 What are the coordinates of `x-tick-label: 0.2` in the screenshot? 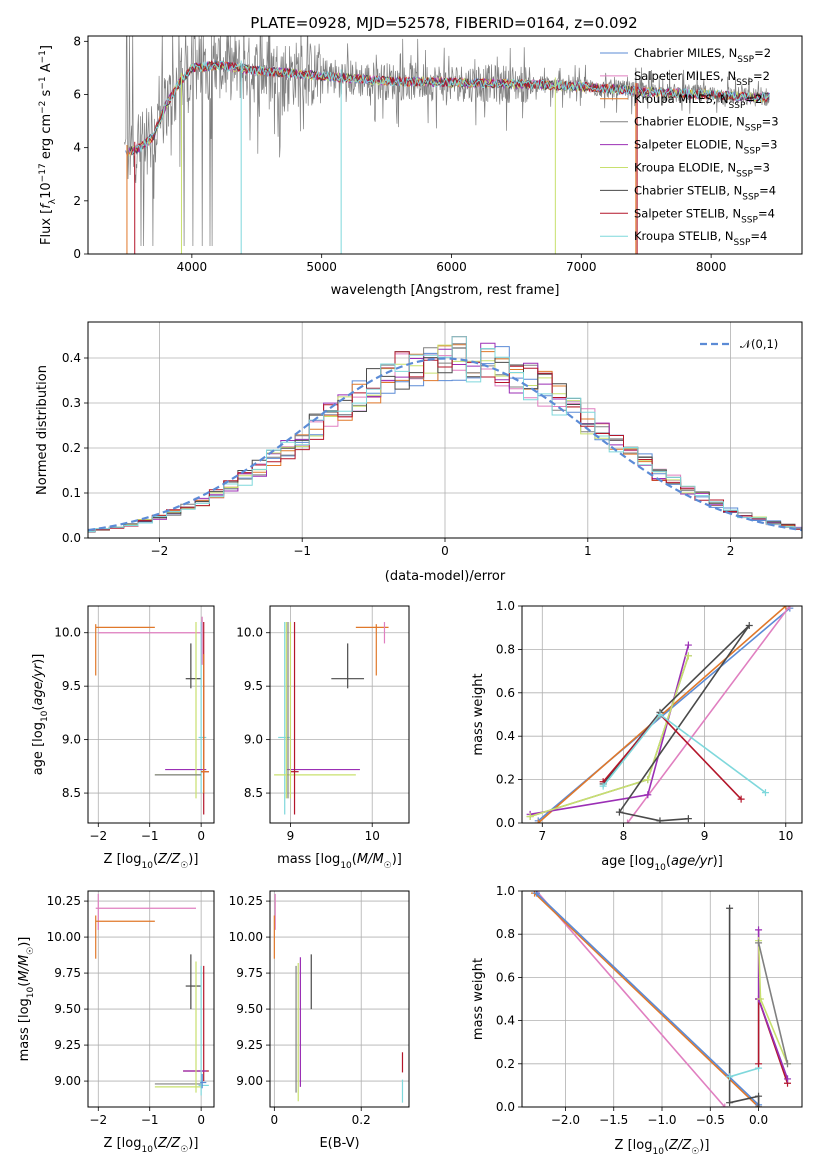 It's located at (361, 1120).